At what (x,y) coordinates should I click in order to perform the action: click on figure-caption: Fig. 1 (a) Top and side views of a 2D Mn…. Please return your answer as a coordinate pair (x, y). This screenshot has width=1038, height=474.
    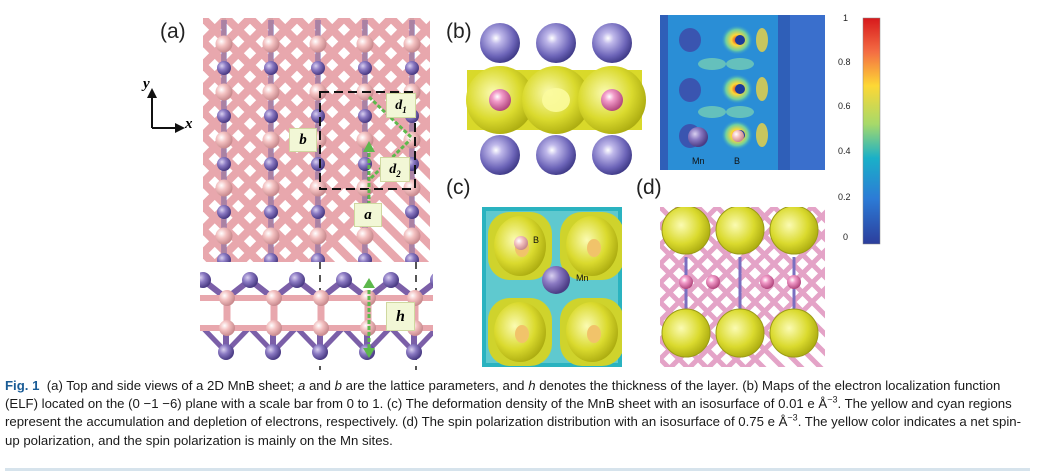
    Looking at the image, I should click on (513, 413).